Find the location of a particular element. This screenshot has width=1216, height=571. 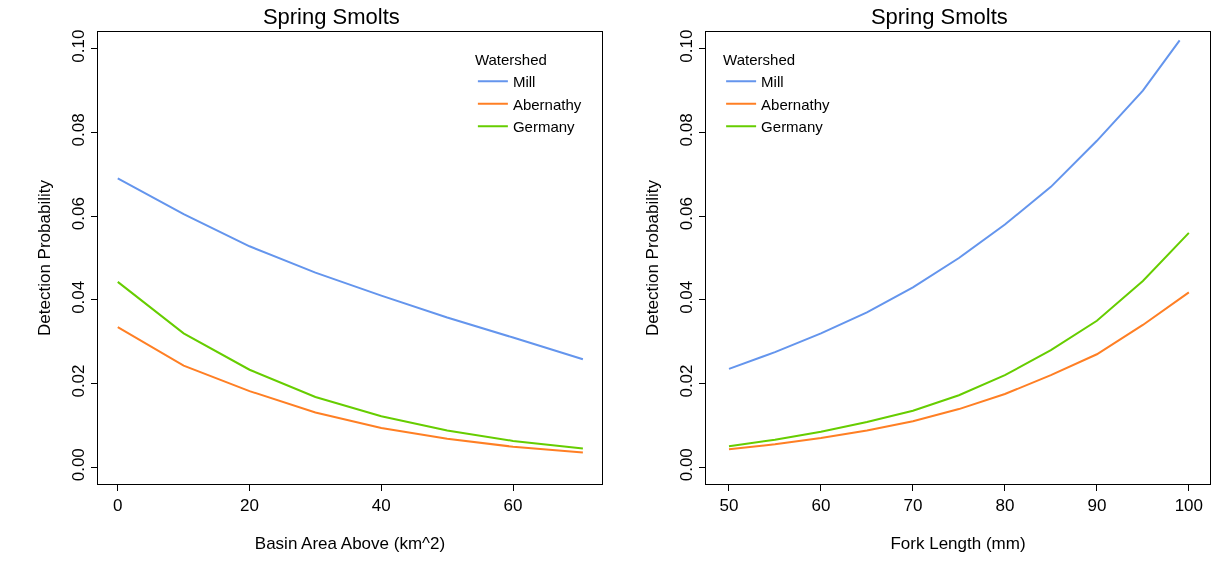

x-axis-title: Basin Area Above (km^2) is located at coordinates (350, 543).